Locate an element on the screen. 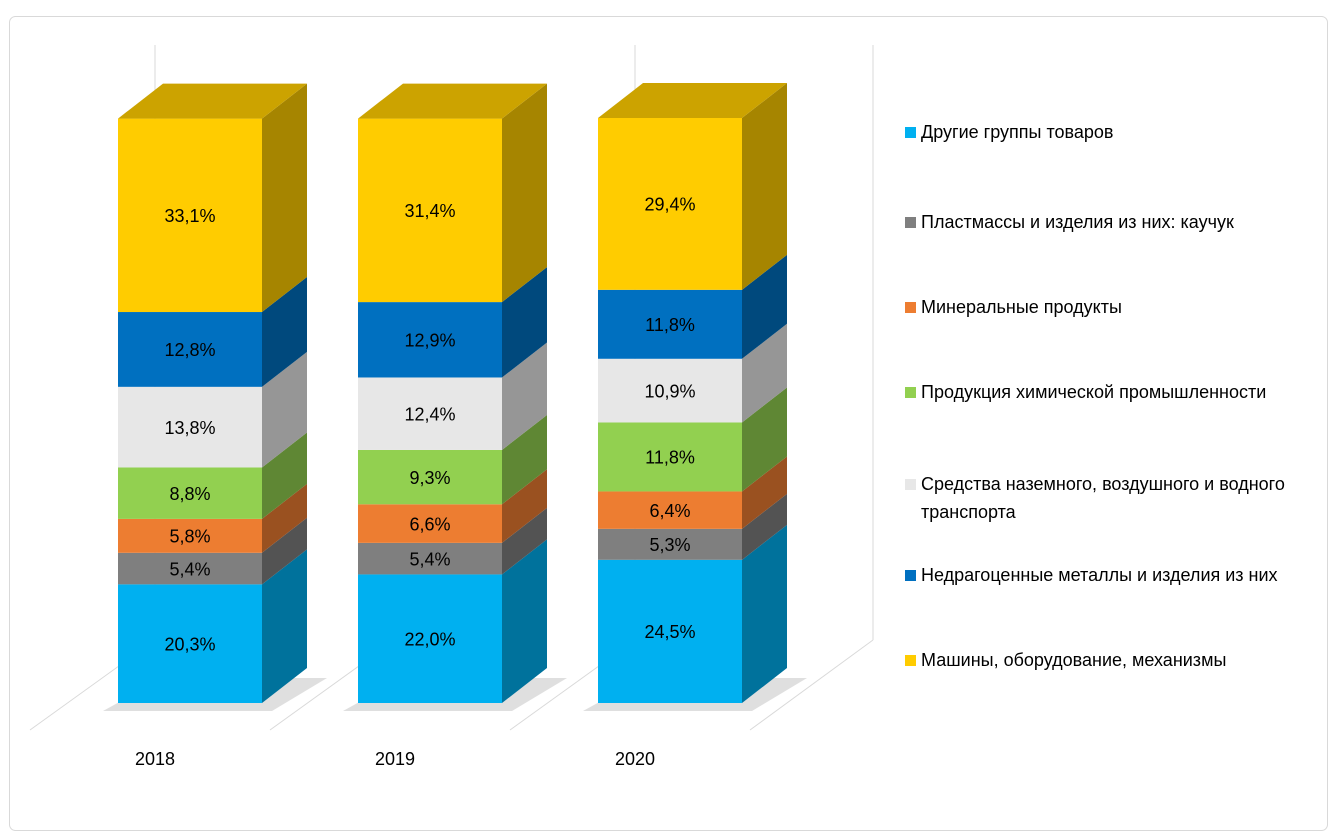  value-label: 10,9% is located at coordinates (669, 391).